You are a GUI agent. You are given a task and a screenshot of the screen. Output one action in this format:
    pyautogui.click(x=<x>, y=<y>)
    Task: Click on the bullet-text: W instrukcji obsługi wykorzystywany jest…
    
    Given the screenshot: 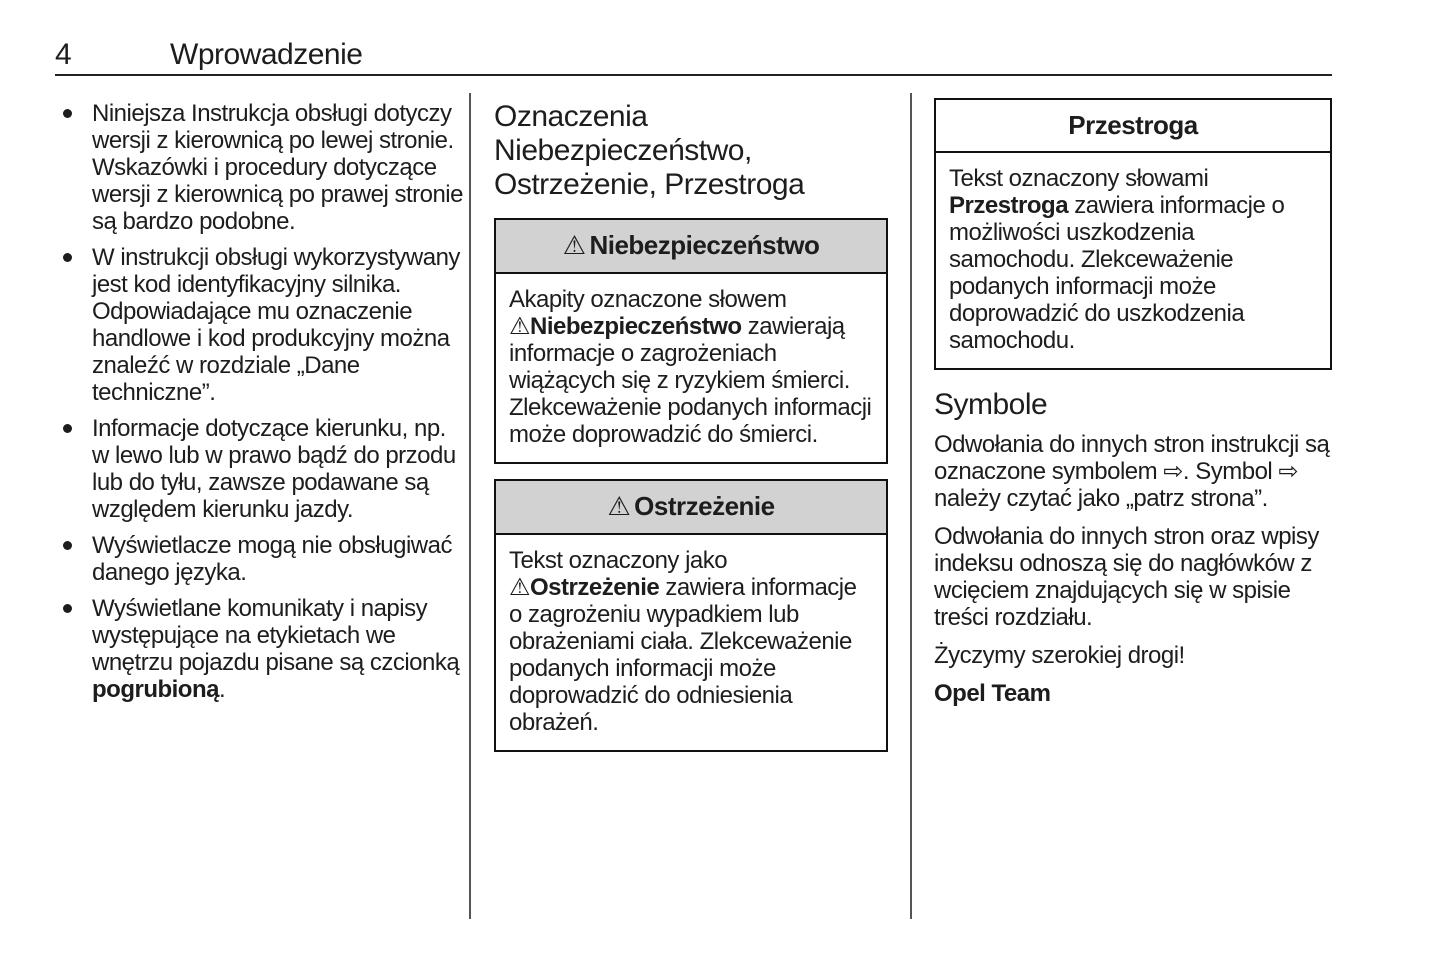 What is the action you would take?
    pyautogui.click(x=278, y=325)
    